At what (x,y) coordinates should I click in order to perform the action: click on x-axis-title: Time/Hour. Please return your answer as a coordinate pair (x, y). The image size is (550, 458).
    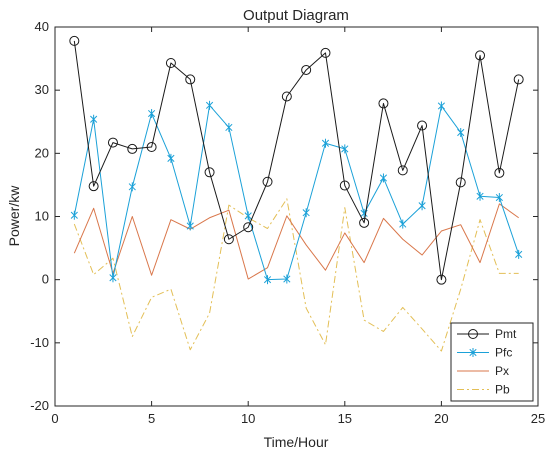
    Looking at the image, I should click on (296, 442).